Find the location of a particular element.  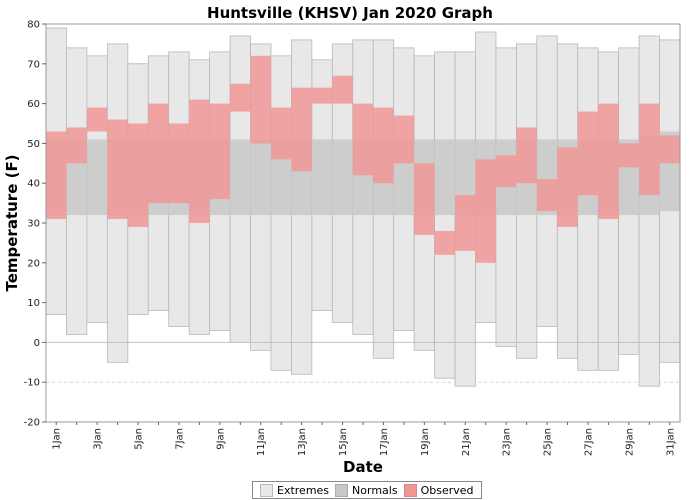

x-tick-label: 15Jan is located at coordinates (343, 442).